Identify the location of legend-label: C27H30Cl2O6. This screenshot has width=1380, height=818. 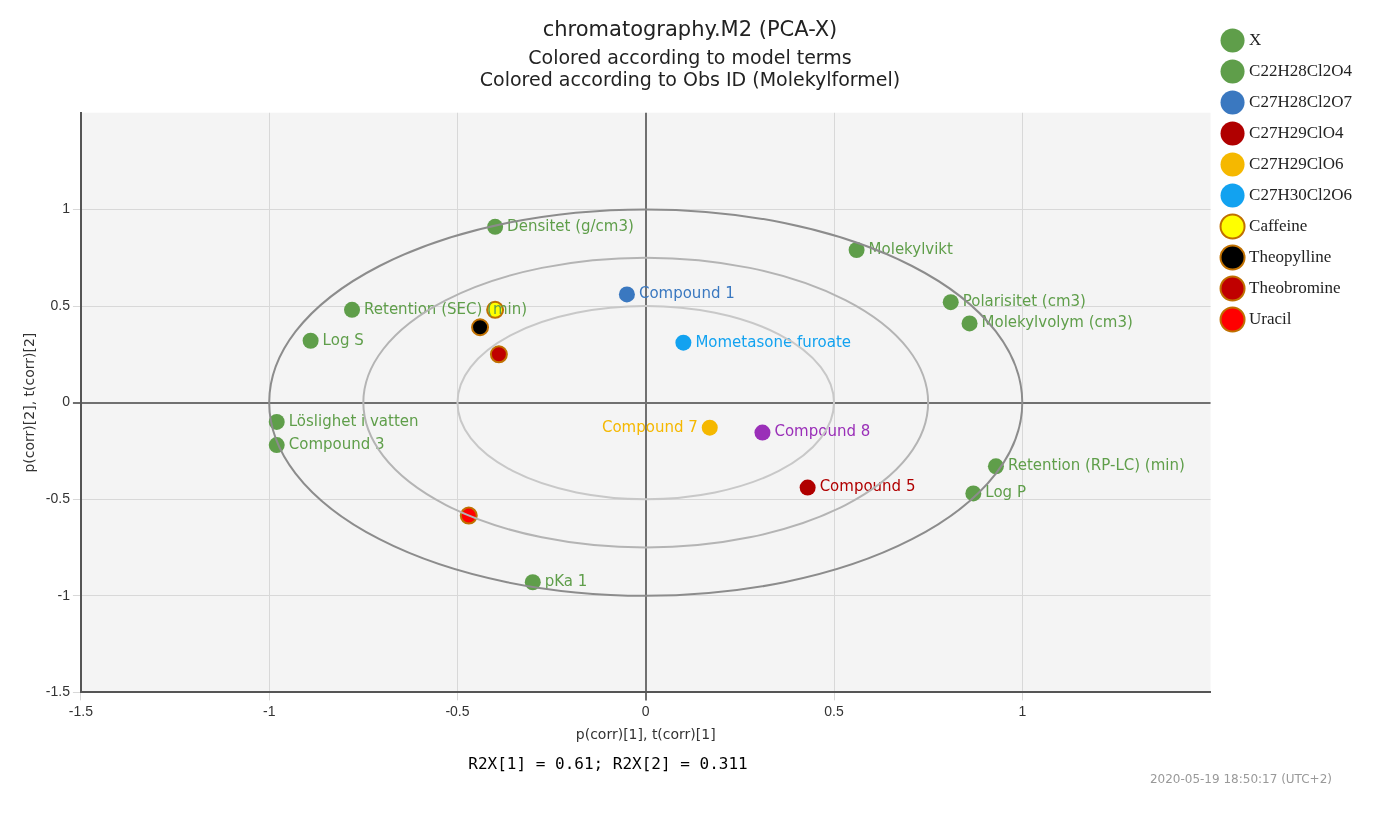
(1301, 194).